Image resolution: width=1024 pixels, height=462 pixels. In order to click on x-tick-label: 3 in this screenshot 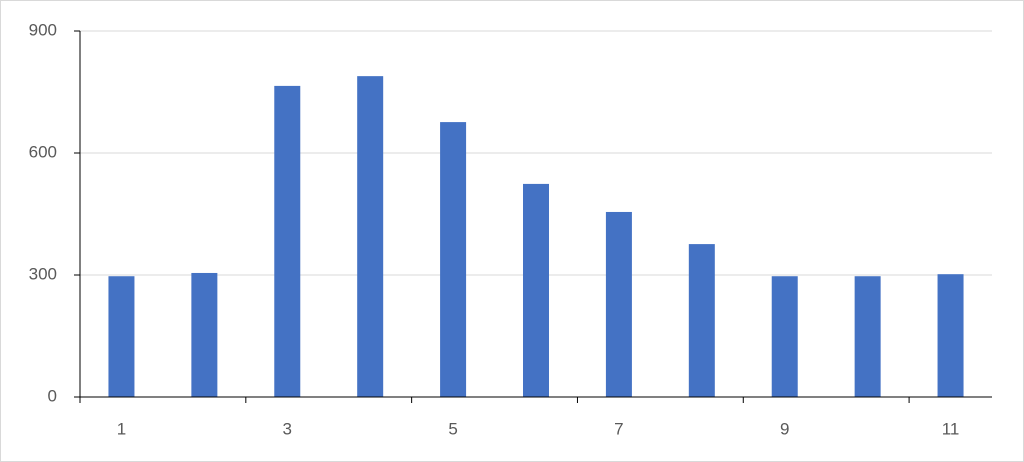, I will do `click(287, 428)`.